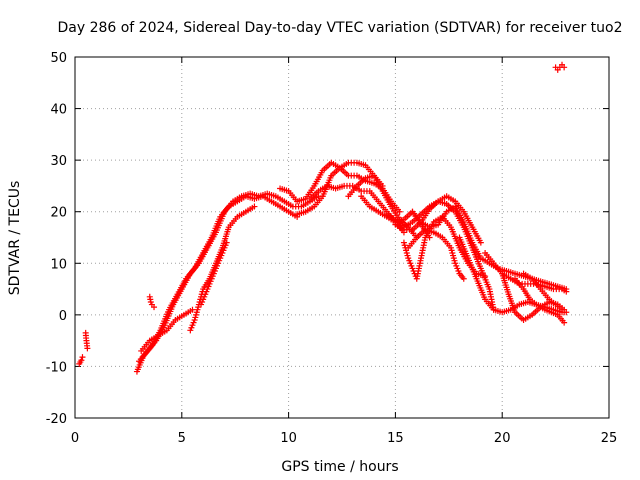  What do you see at coordinates (56, 419) in the screenshot?
I see `y-tick-label: -20` at bounding box center [56, 419].